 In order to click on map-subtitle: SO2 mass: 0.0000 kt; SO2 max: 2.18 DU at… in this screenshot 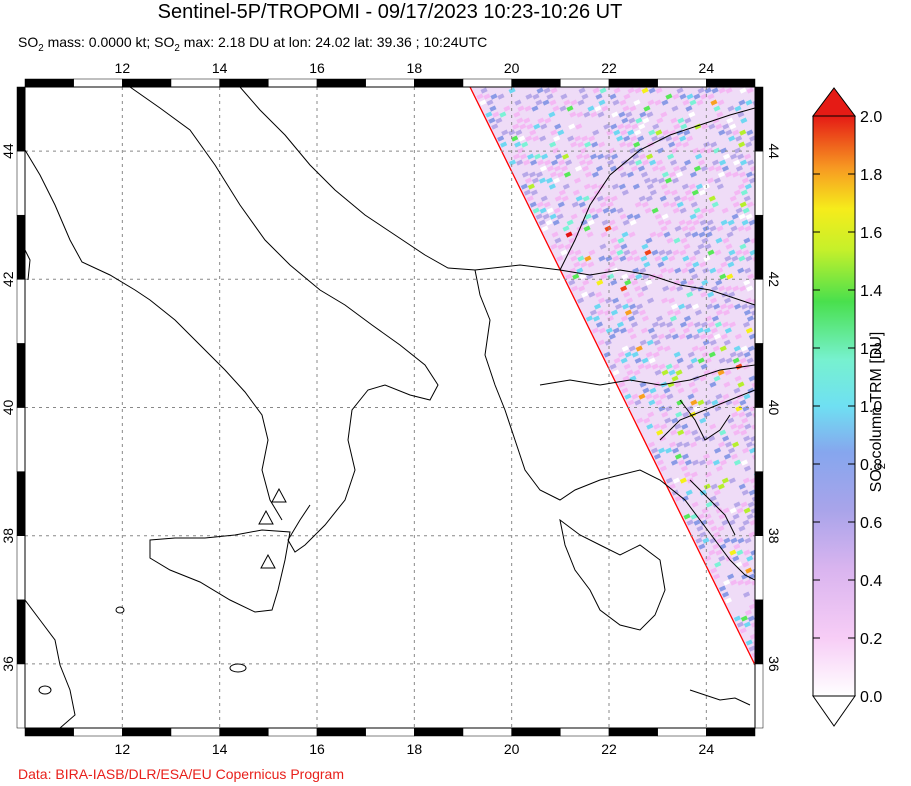, I will do `click(253, 44)`.